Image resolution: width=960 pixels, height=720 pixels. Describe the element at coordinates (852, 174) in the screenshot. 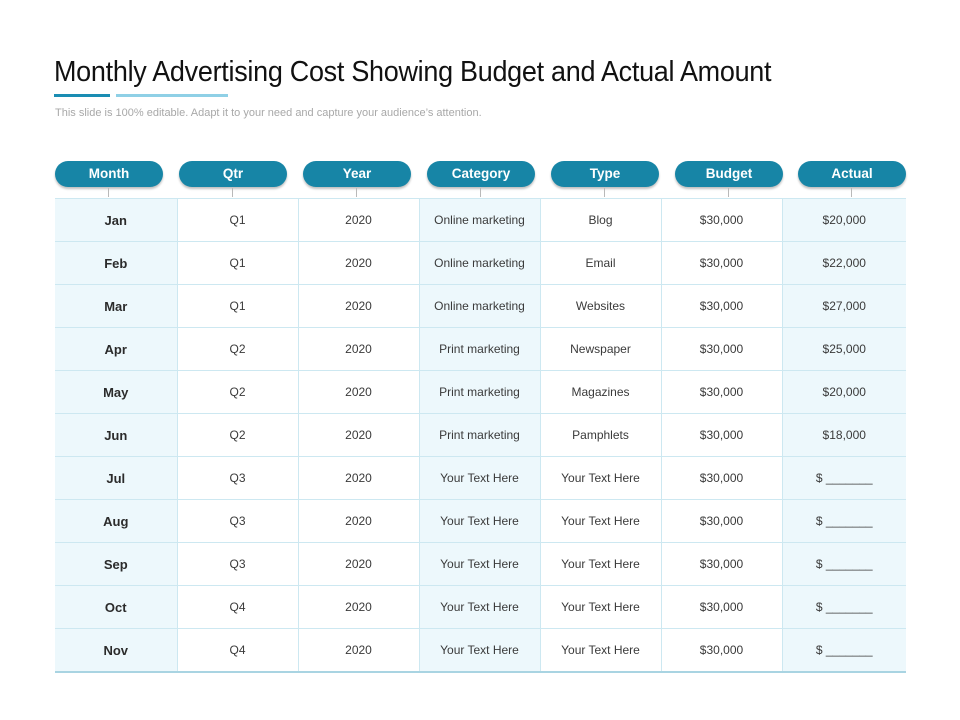

I see `header-pill-actual: Actual` at that location.